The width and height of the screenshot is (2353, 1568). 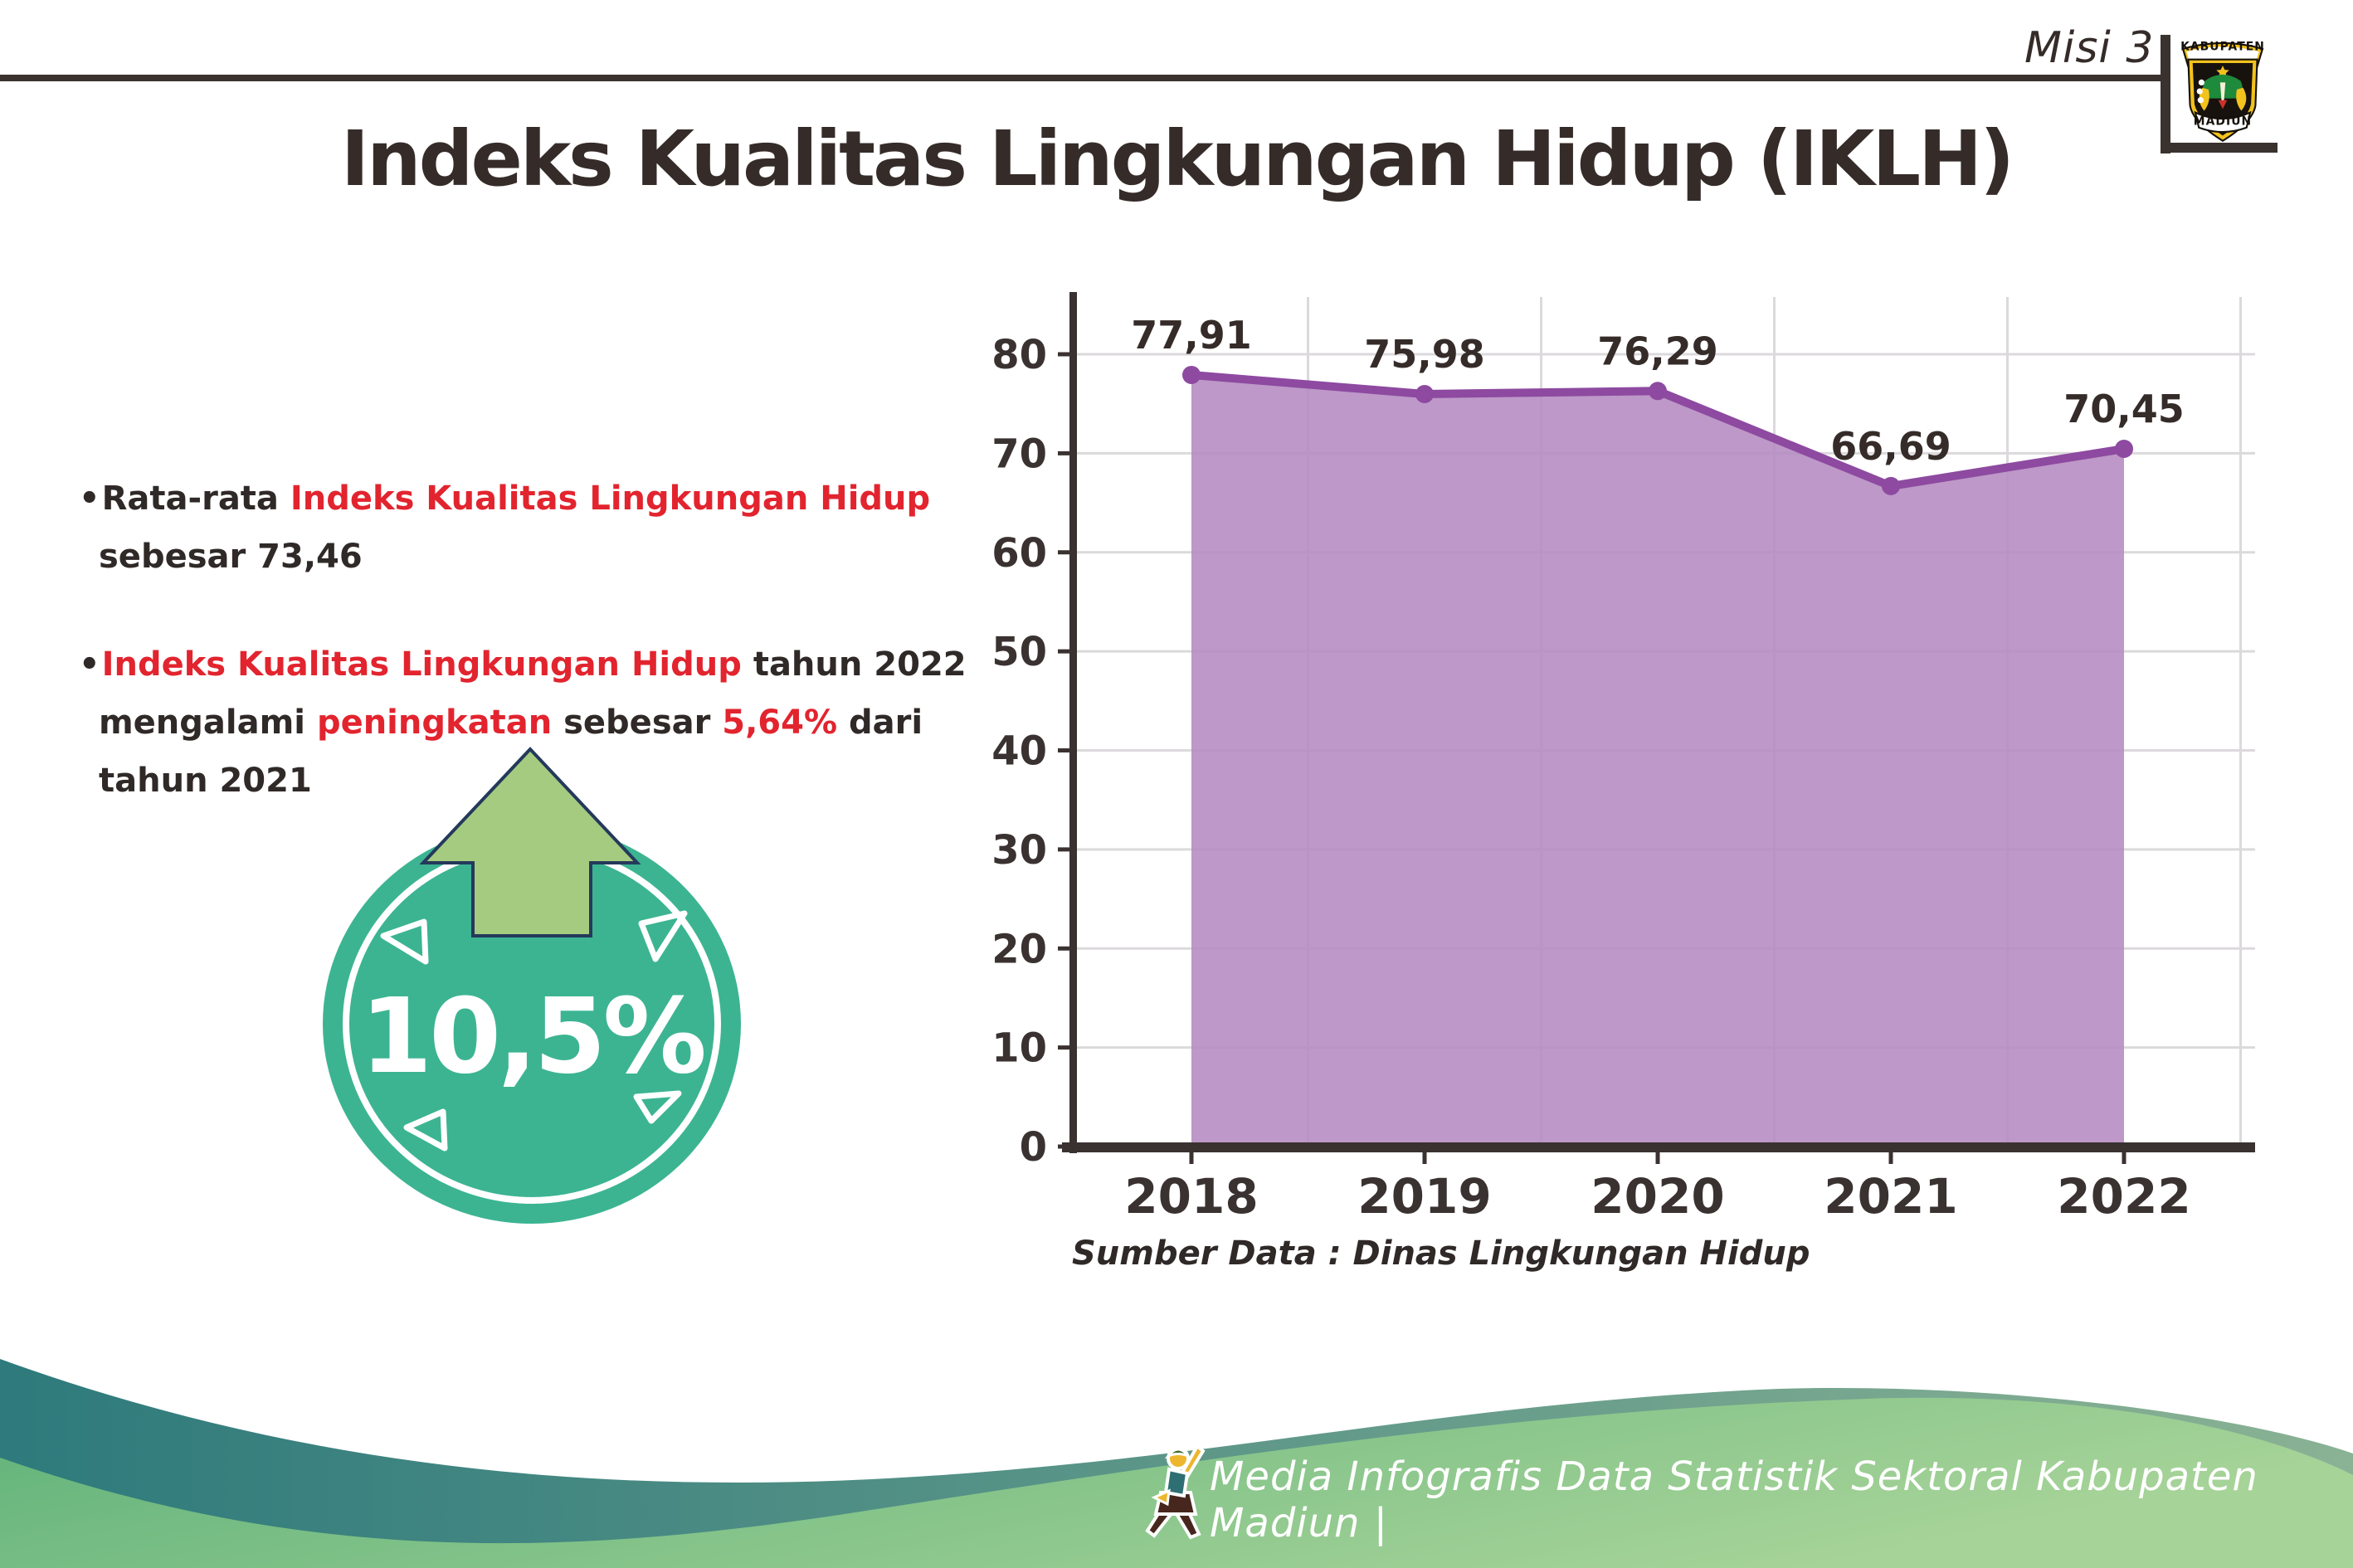 I want to click on logo-bracket-horizontal, so click(x=2219, y=148).